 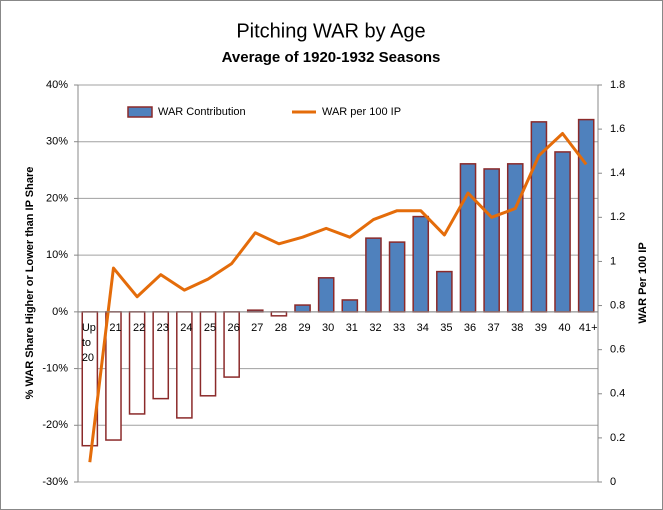 What do you see at coordinates (57, 142) in the screenshot?
I see `y-tick-label: 30%` at bounding box center [57, 142].